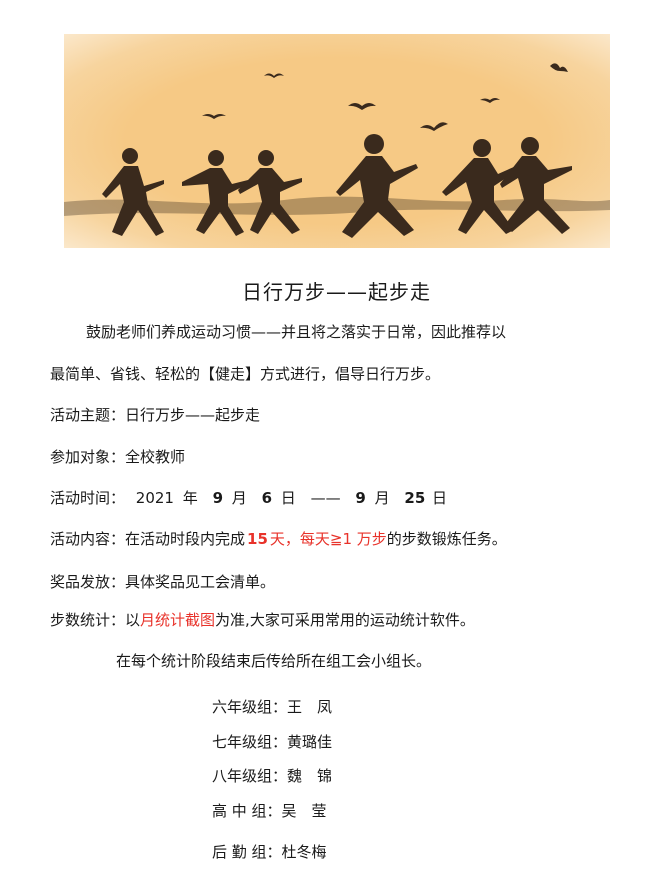  What do you see at coordinates (217, 498) in the screenshot?
I see `time-start-month: 9` at bounding box center [217, 498].